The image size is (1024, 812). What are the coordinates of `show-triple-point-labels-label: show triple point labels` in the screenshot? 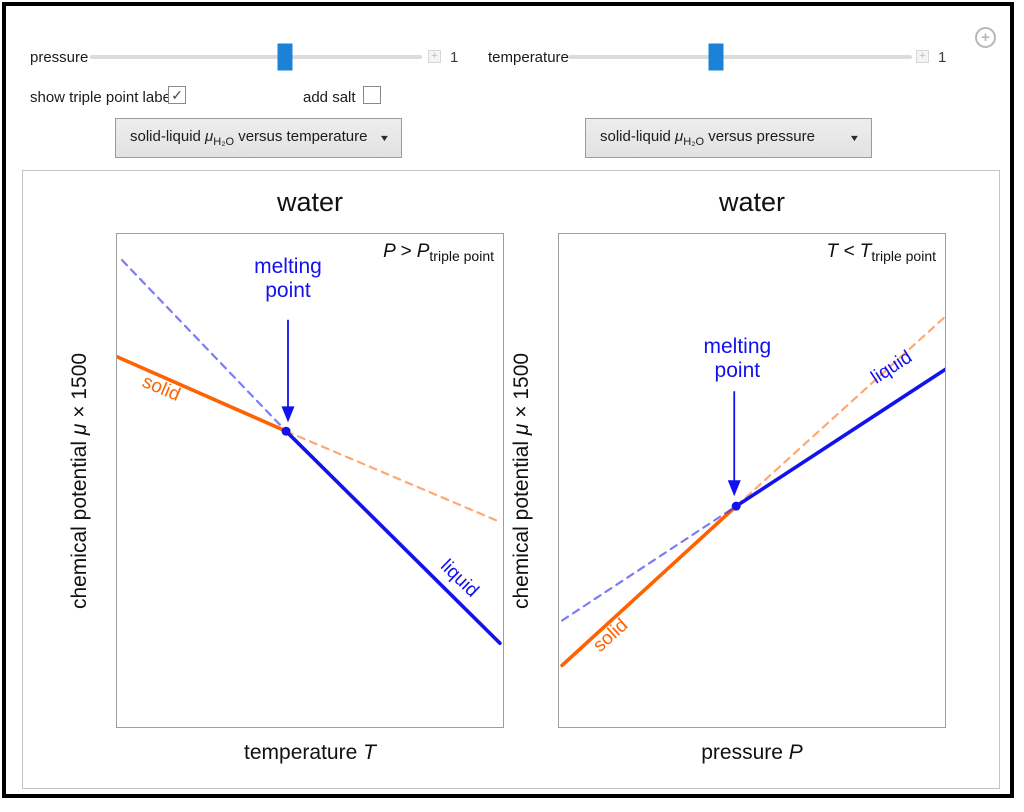 It's located at (106, 97).